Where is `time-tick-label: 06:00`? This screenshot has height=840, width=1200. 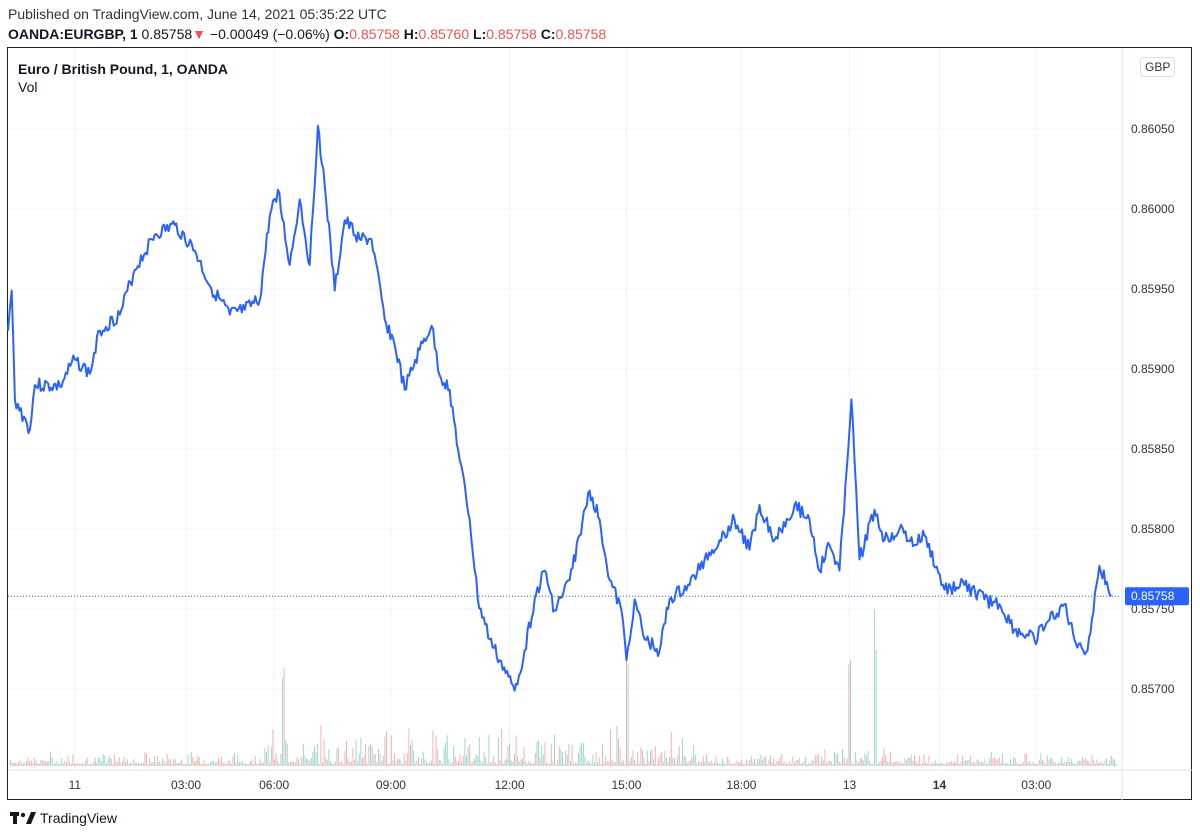 time-tick-label: 06:00 is located at coordinates (274, 785).